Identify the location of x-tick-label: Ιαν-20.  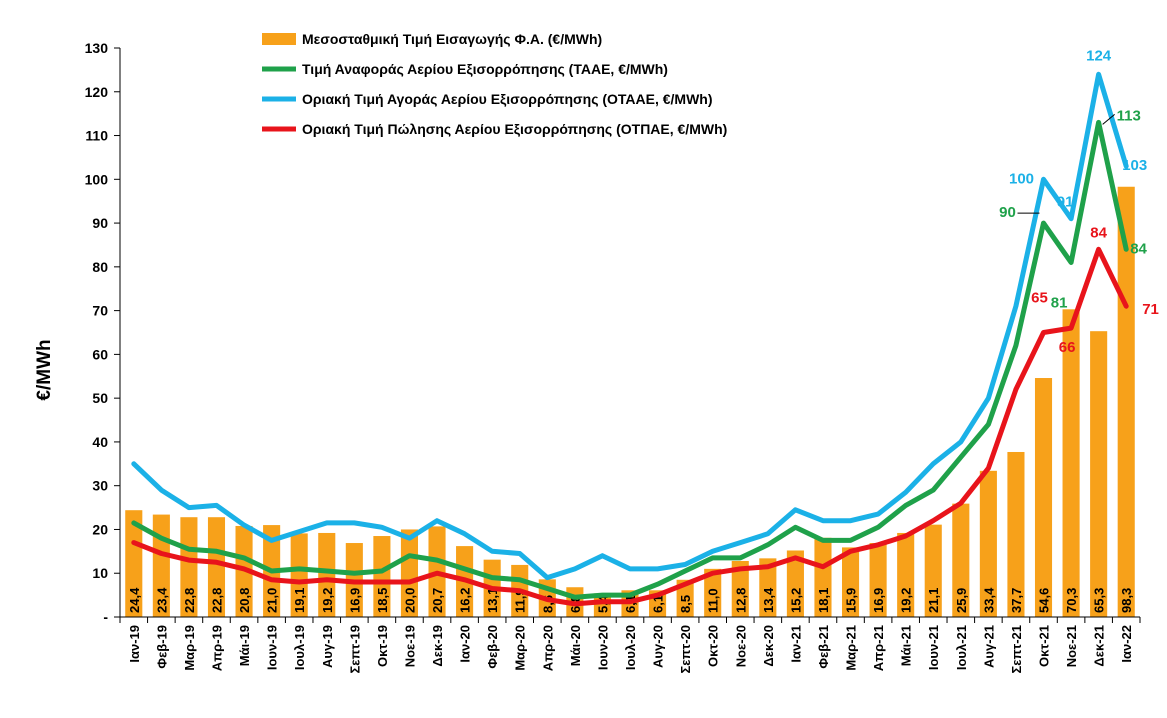
(465, 644).